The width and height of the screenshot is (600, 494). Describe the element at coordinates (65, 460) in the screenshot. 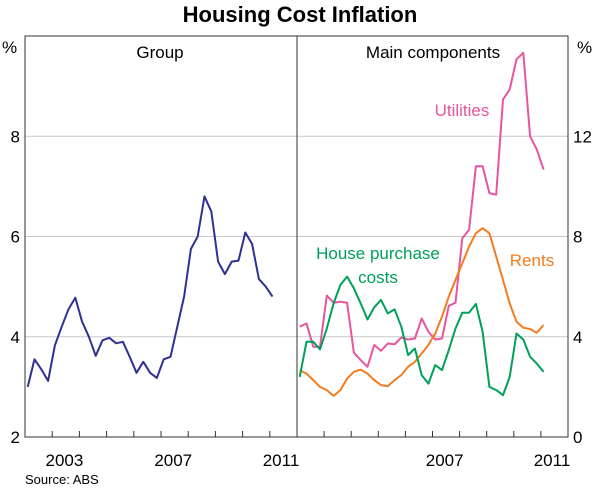

I see `x-tick-label: 2003` at that location.